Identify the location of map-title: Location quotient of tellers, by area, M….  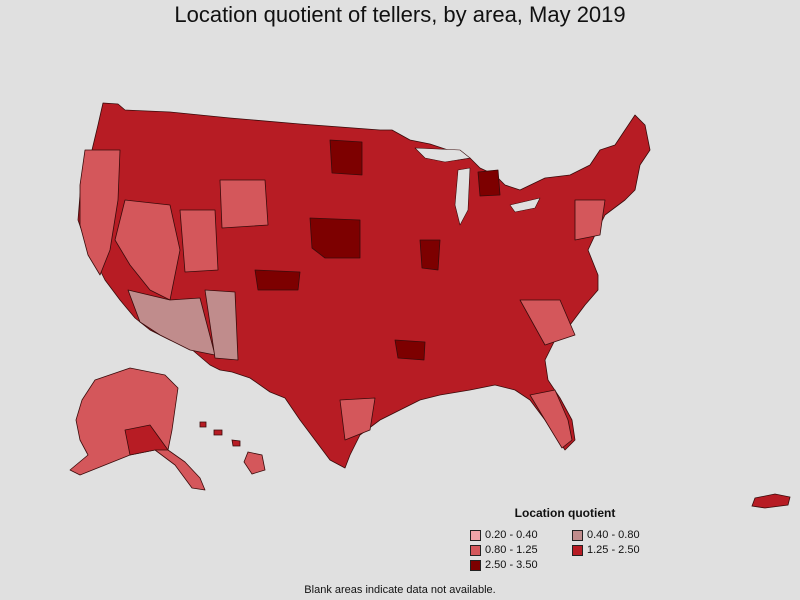
(400, 14).